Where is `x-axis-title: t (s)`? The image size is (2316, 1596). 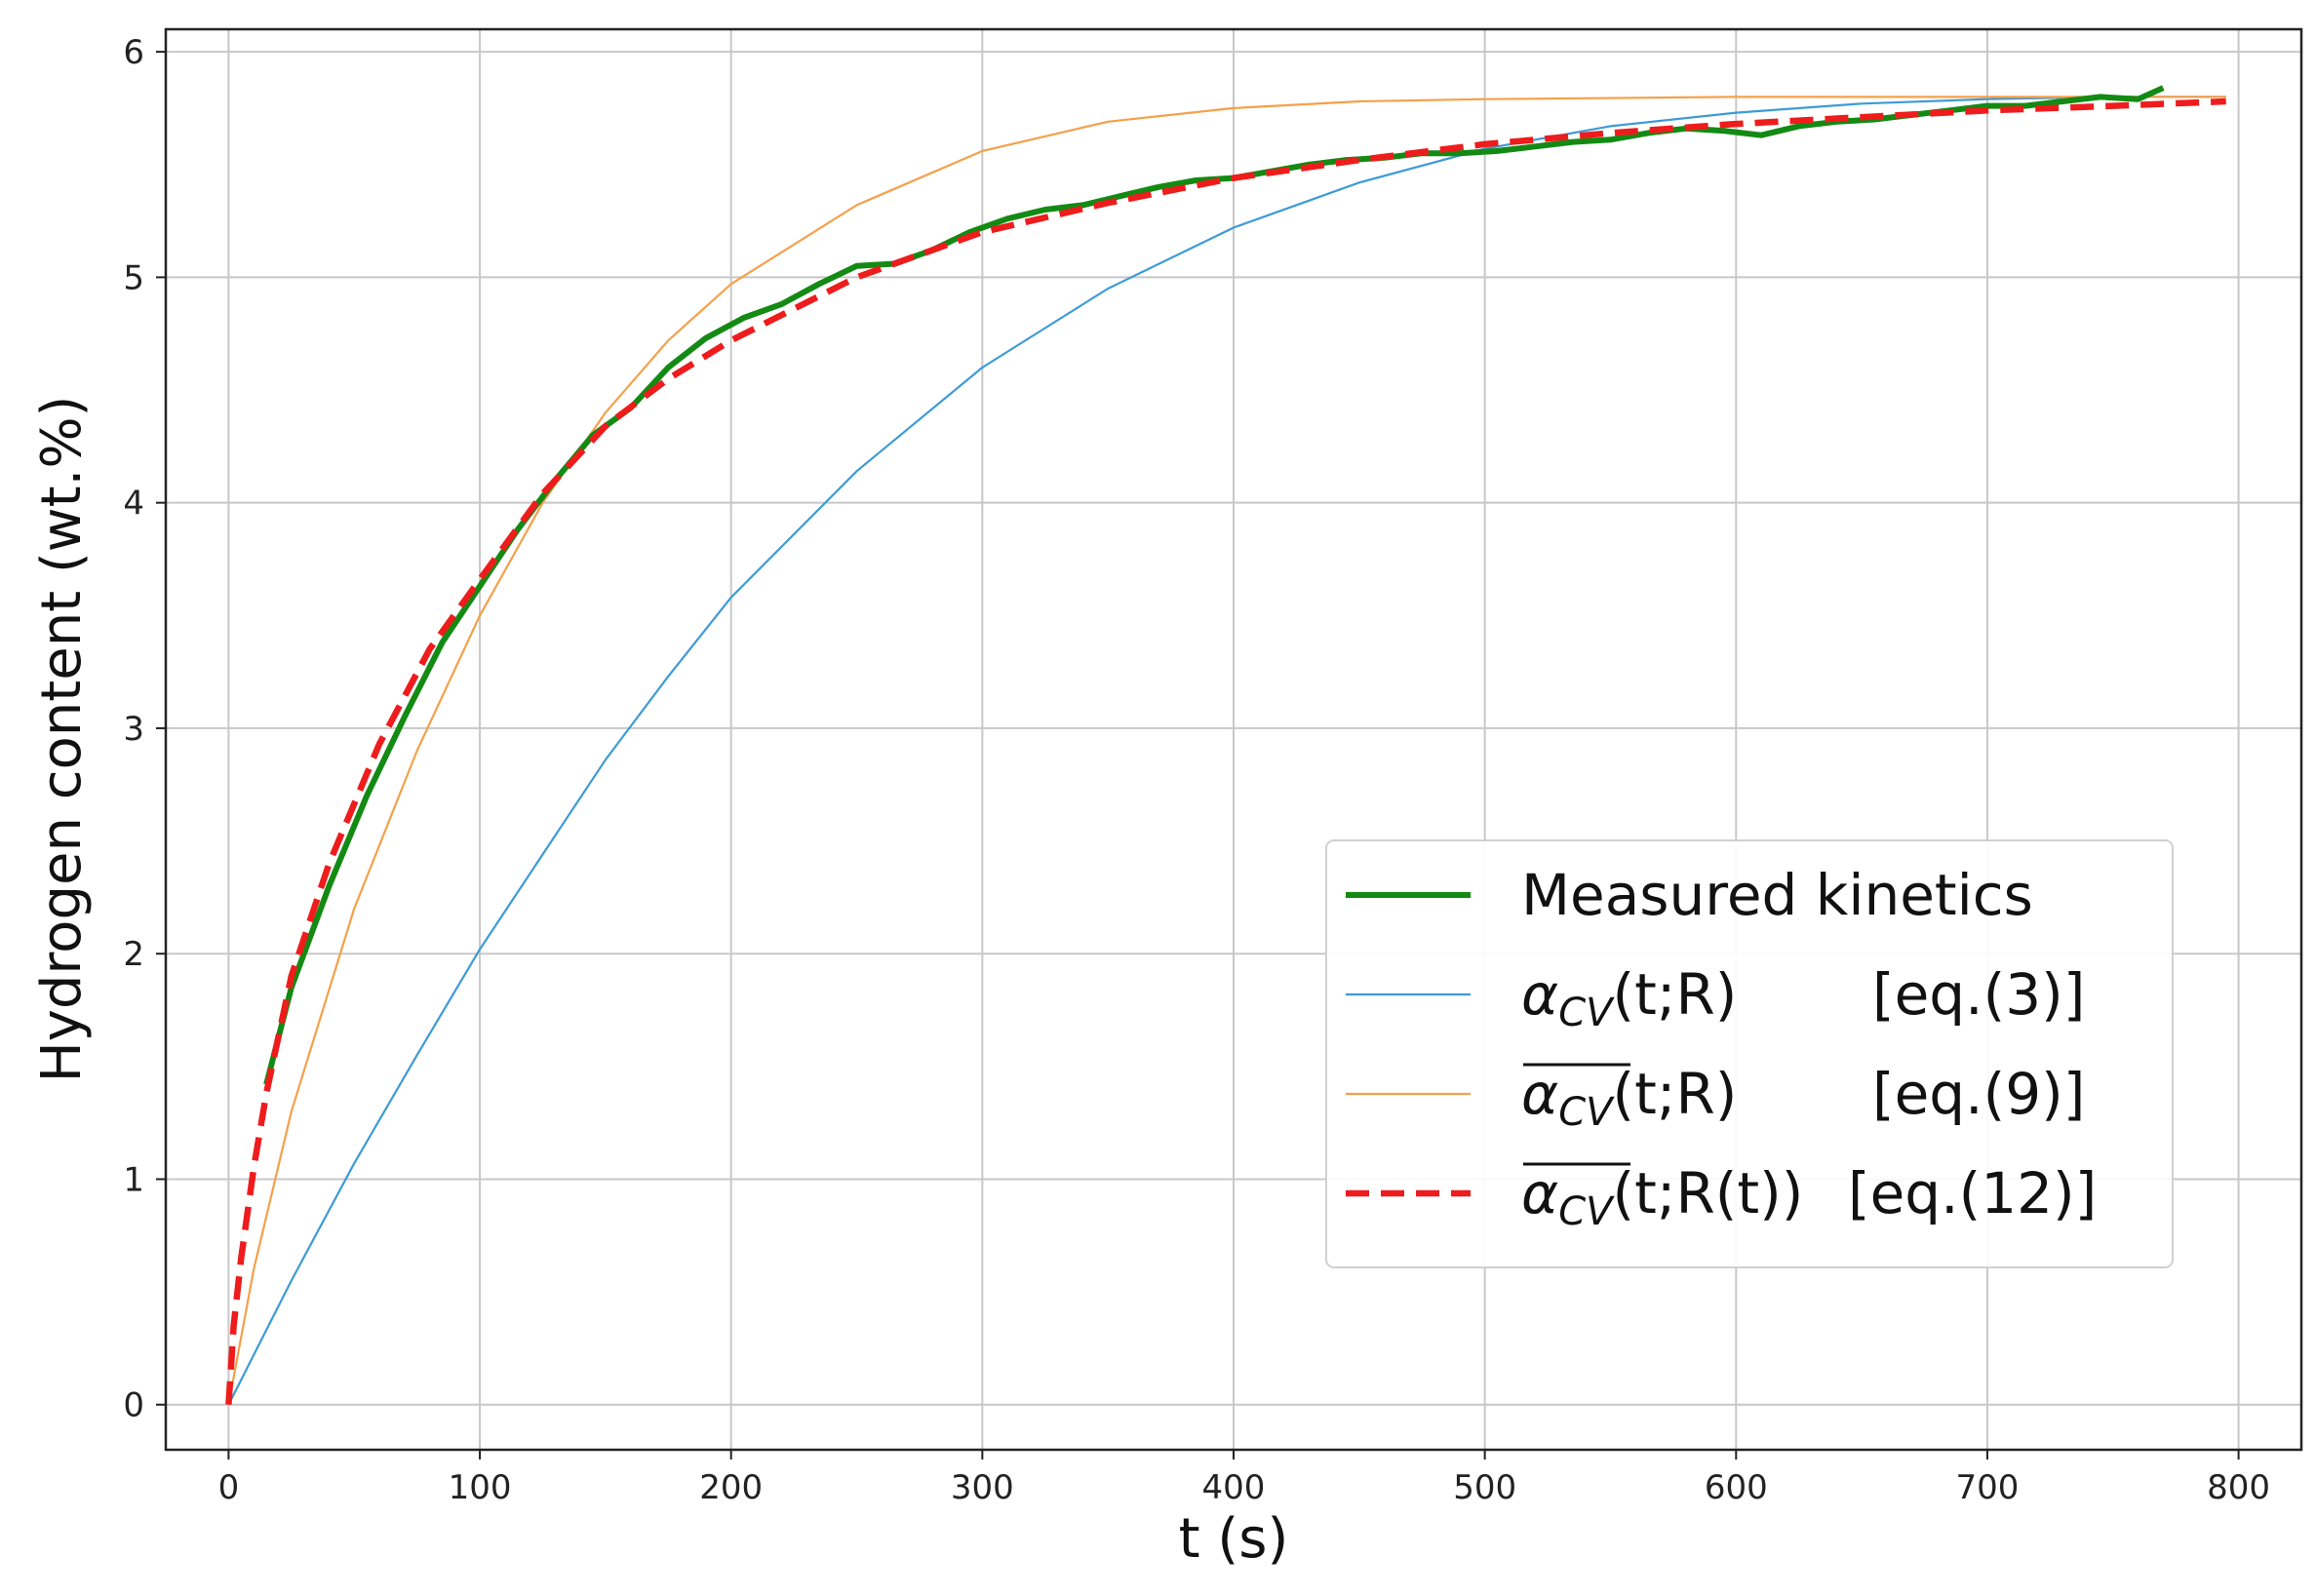
x-axis-title: t (s) is located at coordinates (1234, 1539).